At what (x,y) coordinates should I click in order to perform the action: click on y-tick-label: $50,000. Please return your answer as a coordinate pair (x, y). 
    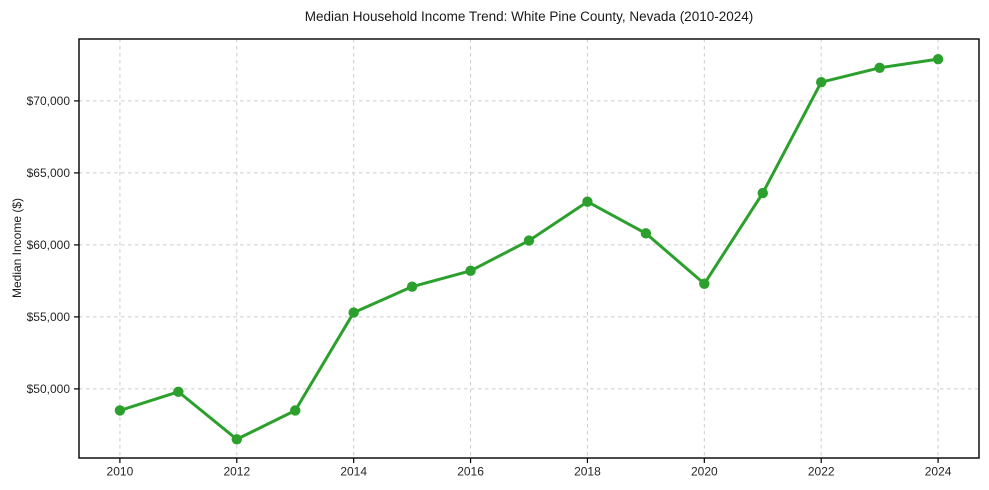
    Looking at the image, I should click on (49, 389).